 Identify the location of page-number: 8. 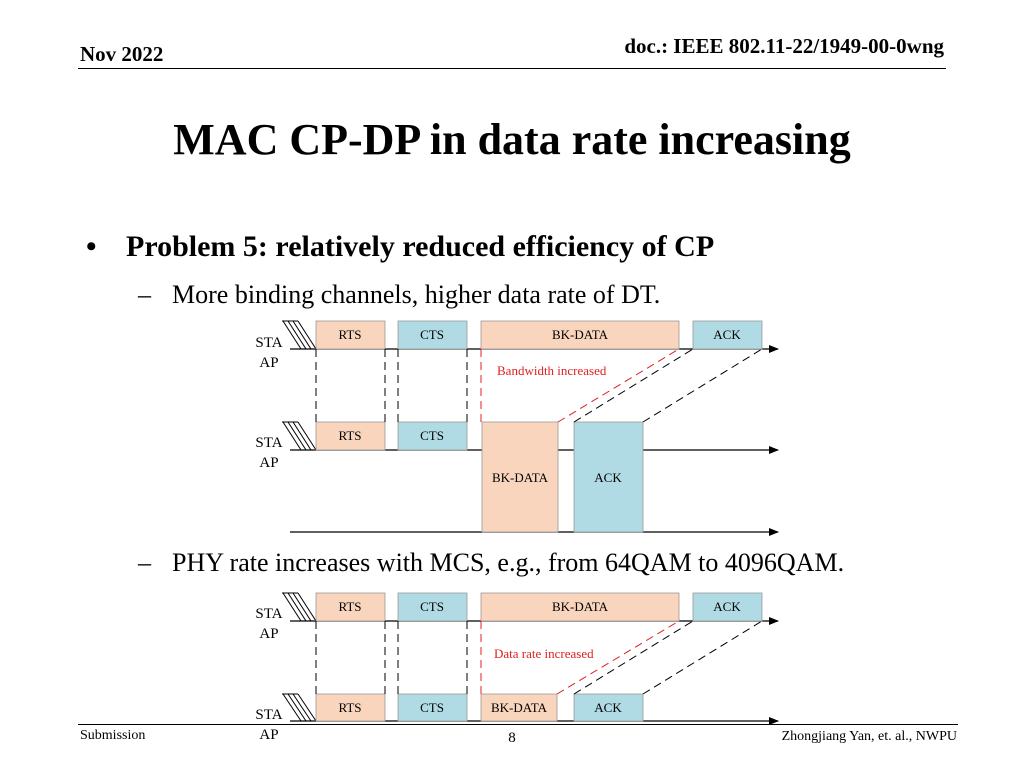
(512, 738).